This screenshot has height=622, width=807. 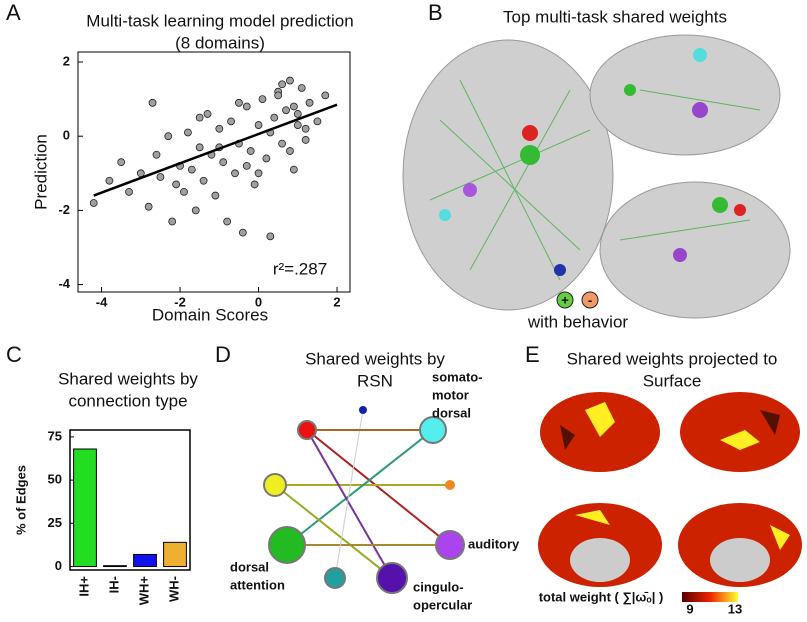 I want to click on y-tick-label: -2, so click(x=64, y=209).